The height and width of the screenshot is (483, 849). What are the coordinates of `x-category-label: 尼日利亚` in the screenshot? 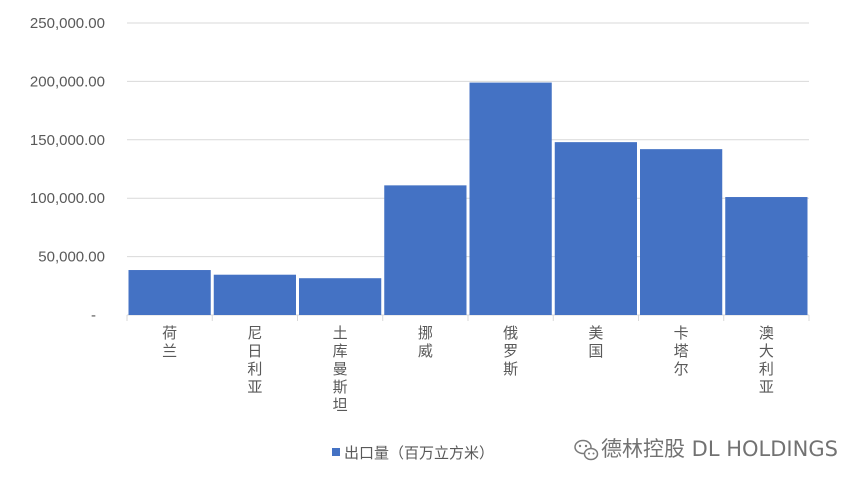 It's located at (254, 360).